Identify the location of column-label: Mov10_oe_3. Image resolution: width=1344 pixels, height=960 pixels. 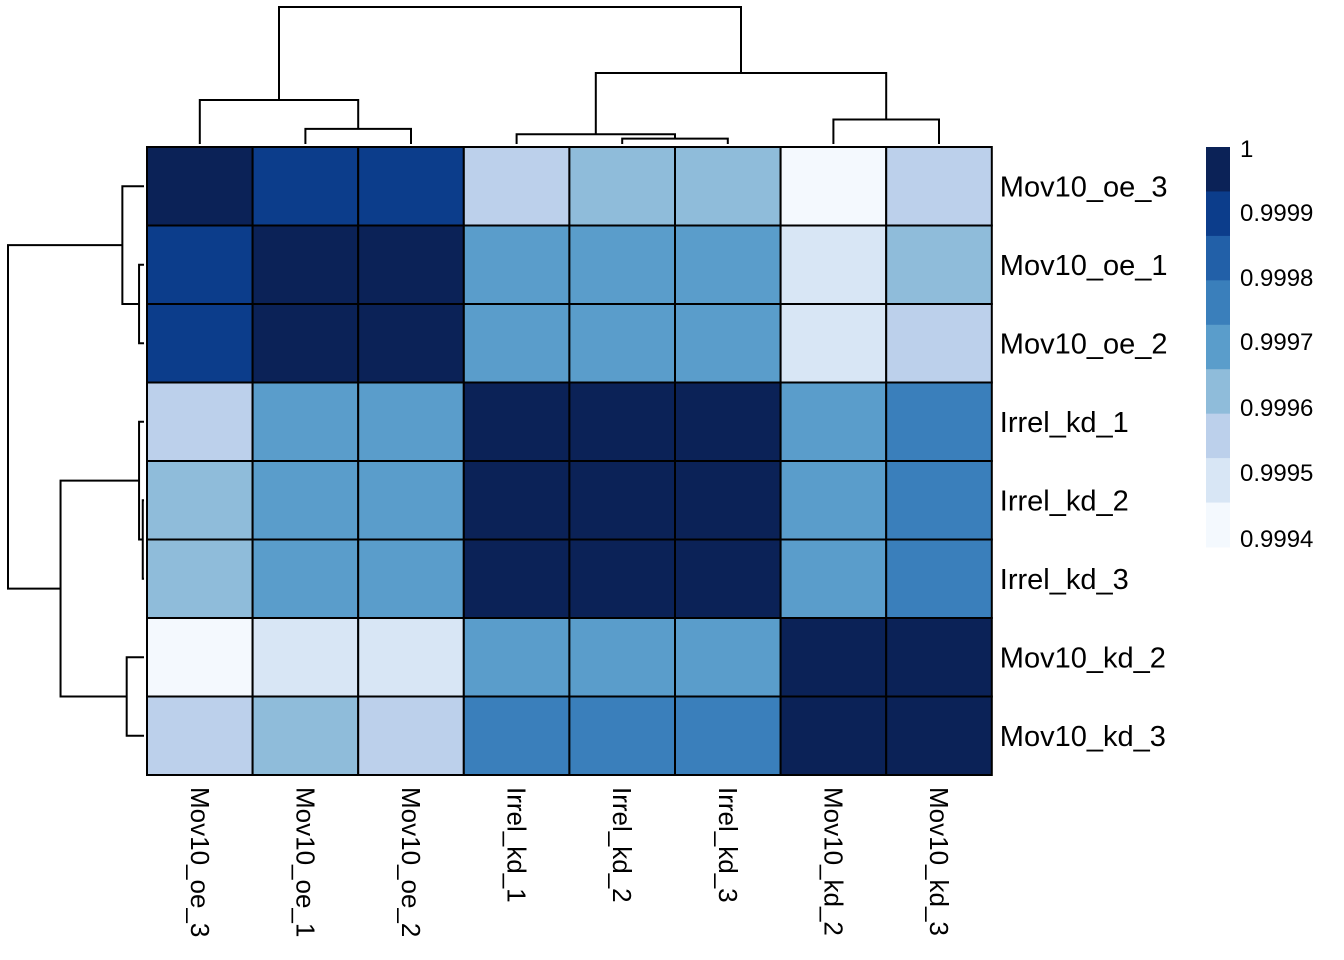
(200, 862).